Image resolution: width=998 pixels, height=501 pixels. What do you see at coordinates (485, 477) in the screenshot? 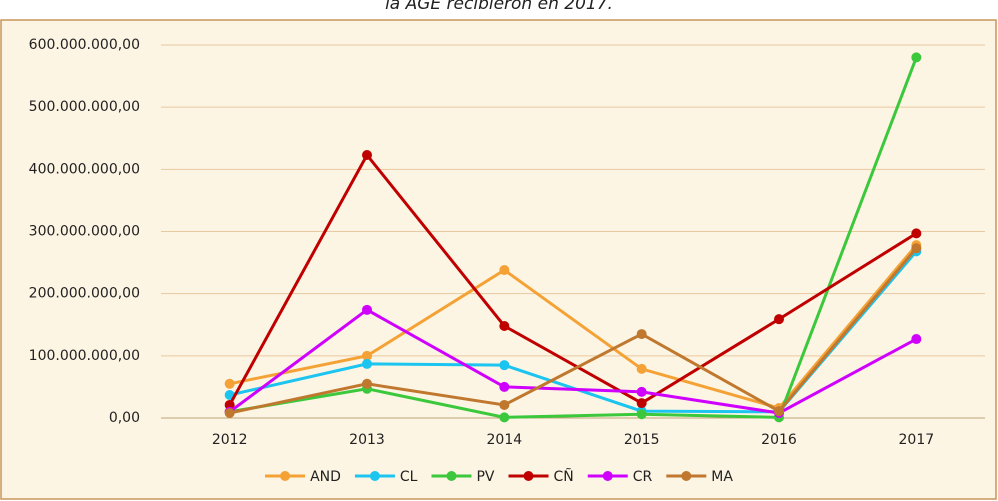
I see `legend-label: PV` at bounding box center [485, 477].